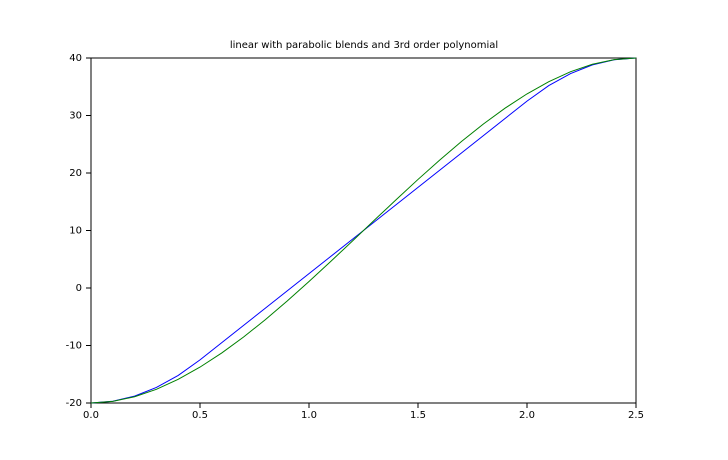 The width and height of the screenshot is (728, 460). Describe the element at coordinates (636, 415) in the screenshot. I see `x-tick-label: 2.5` at that location.